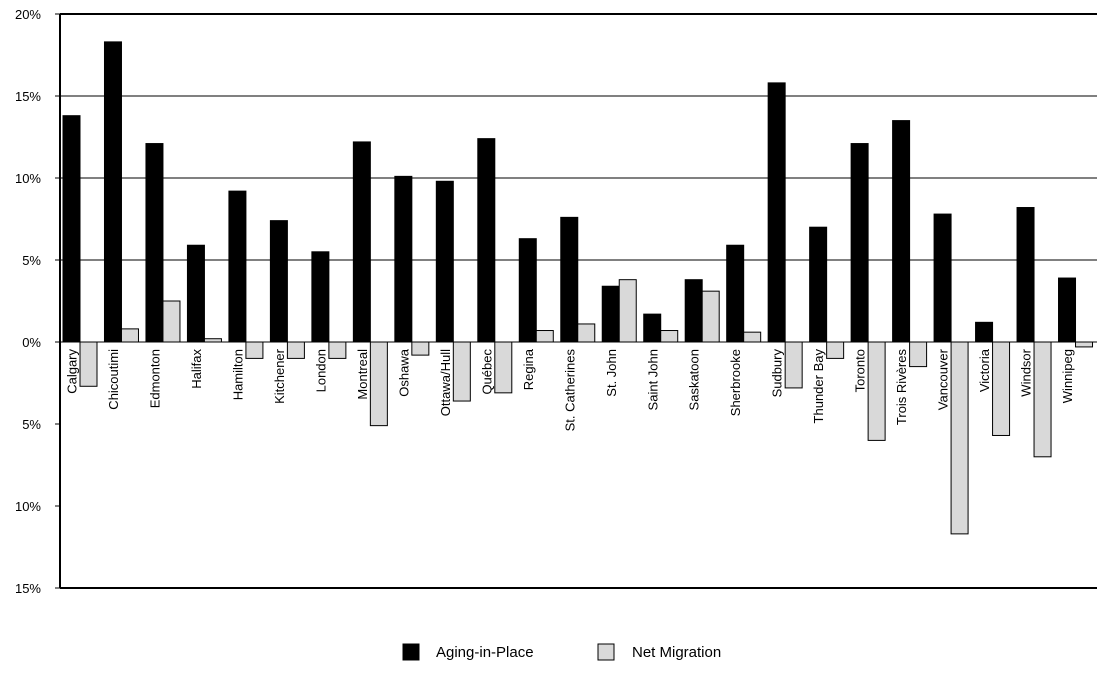  What do you see at coordinates (694, 379) in the screenshot?
I see `x-tick-label: Saskatoon` at bounding box center [694, 379].